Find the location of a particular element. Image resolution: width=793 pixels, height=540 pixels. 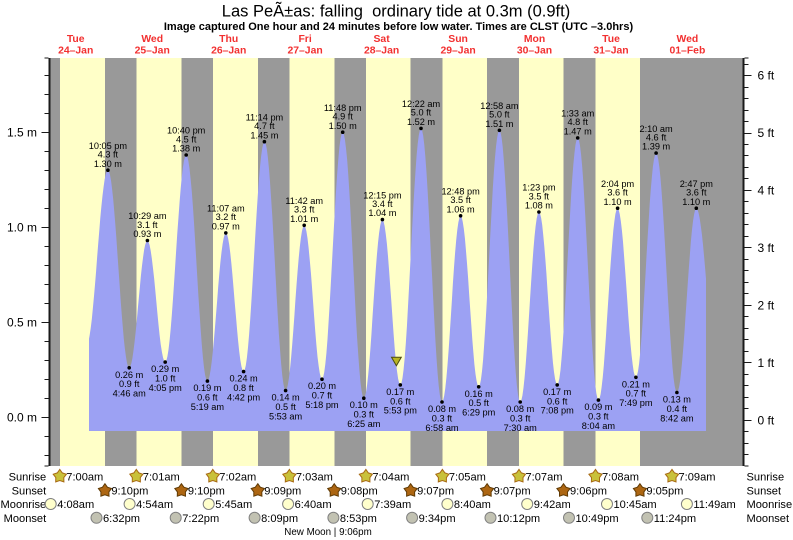

svg-text: 4.6 ft is located at coordinates (656, 137).